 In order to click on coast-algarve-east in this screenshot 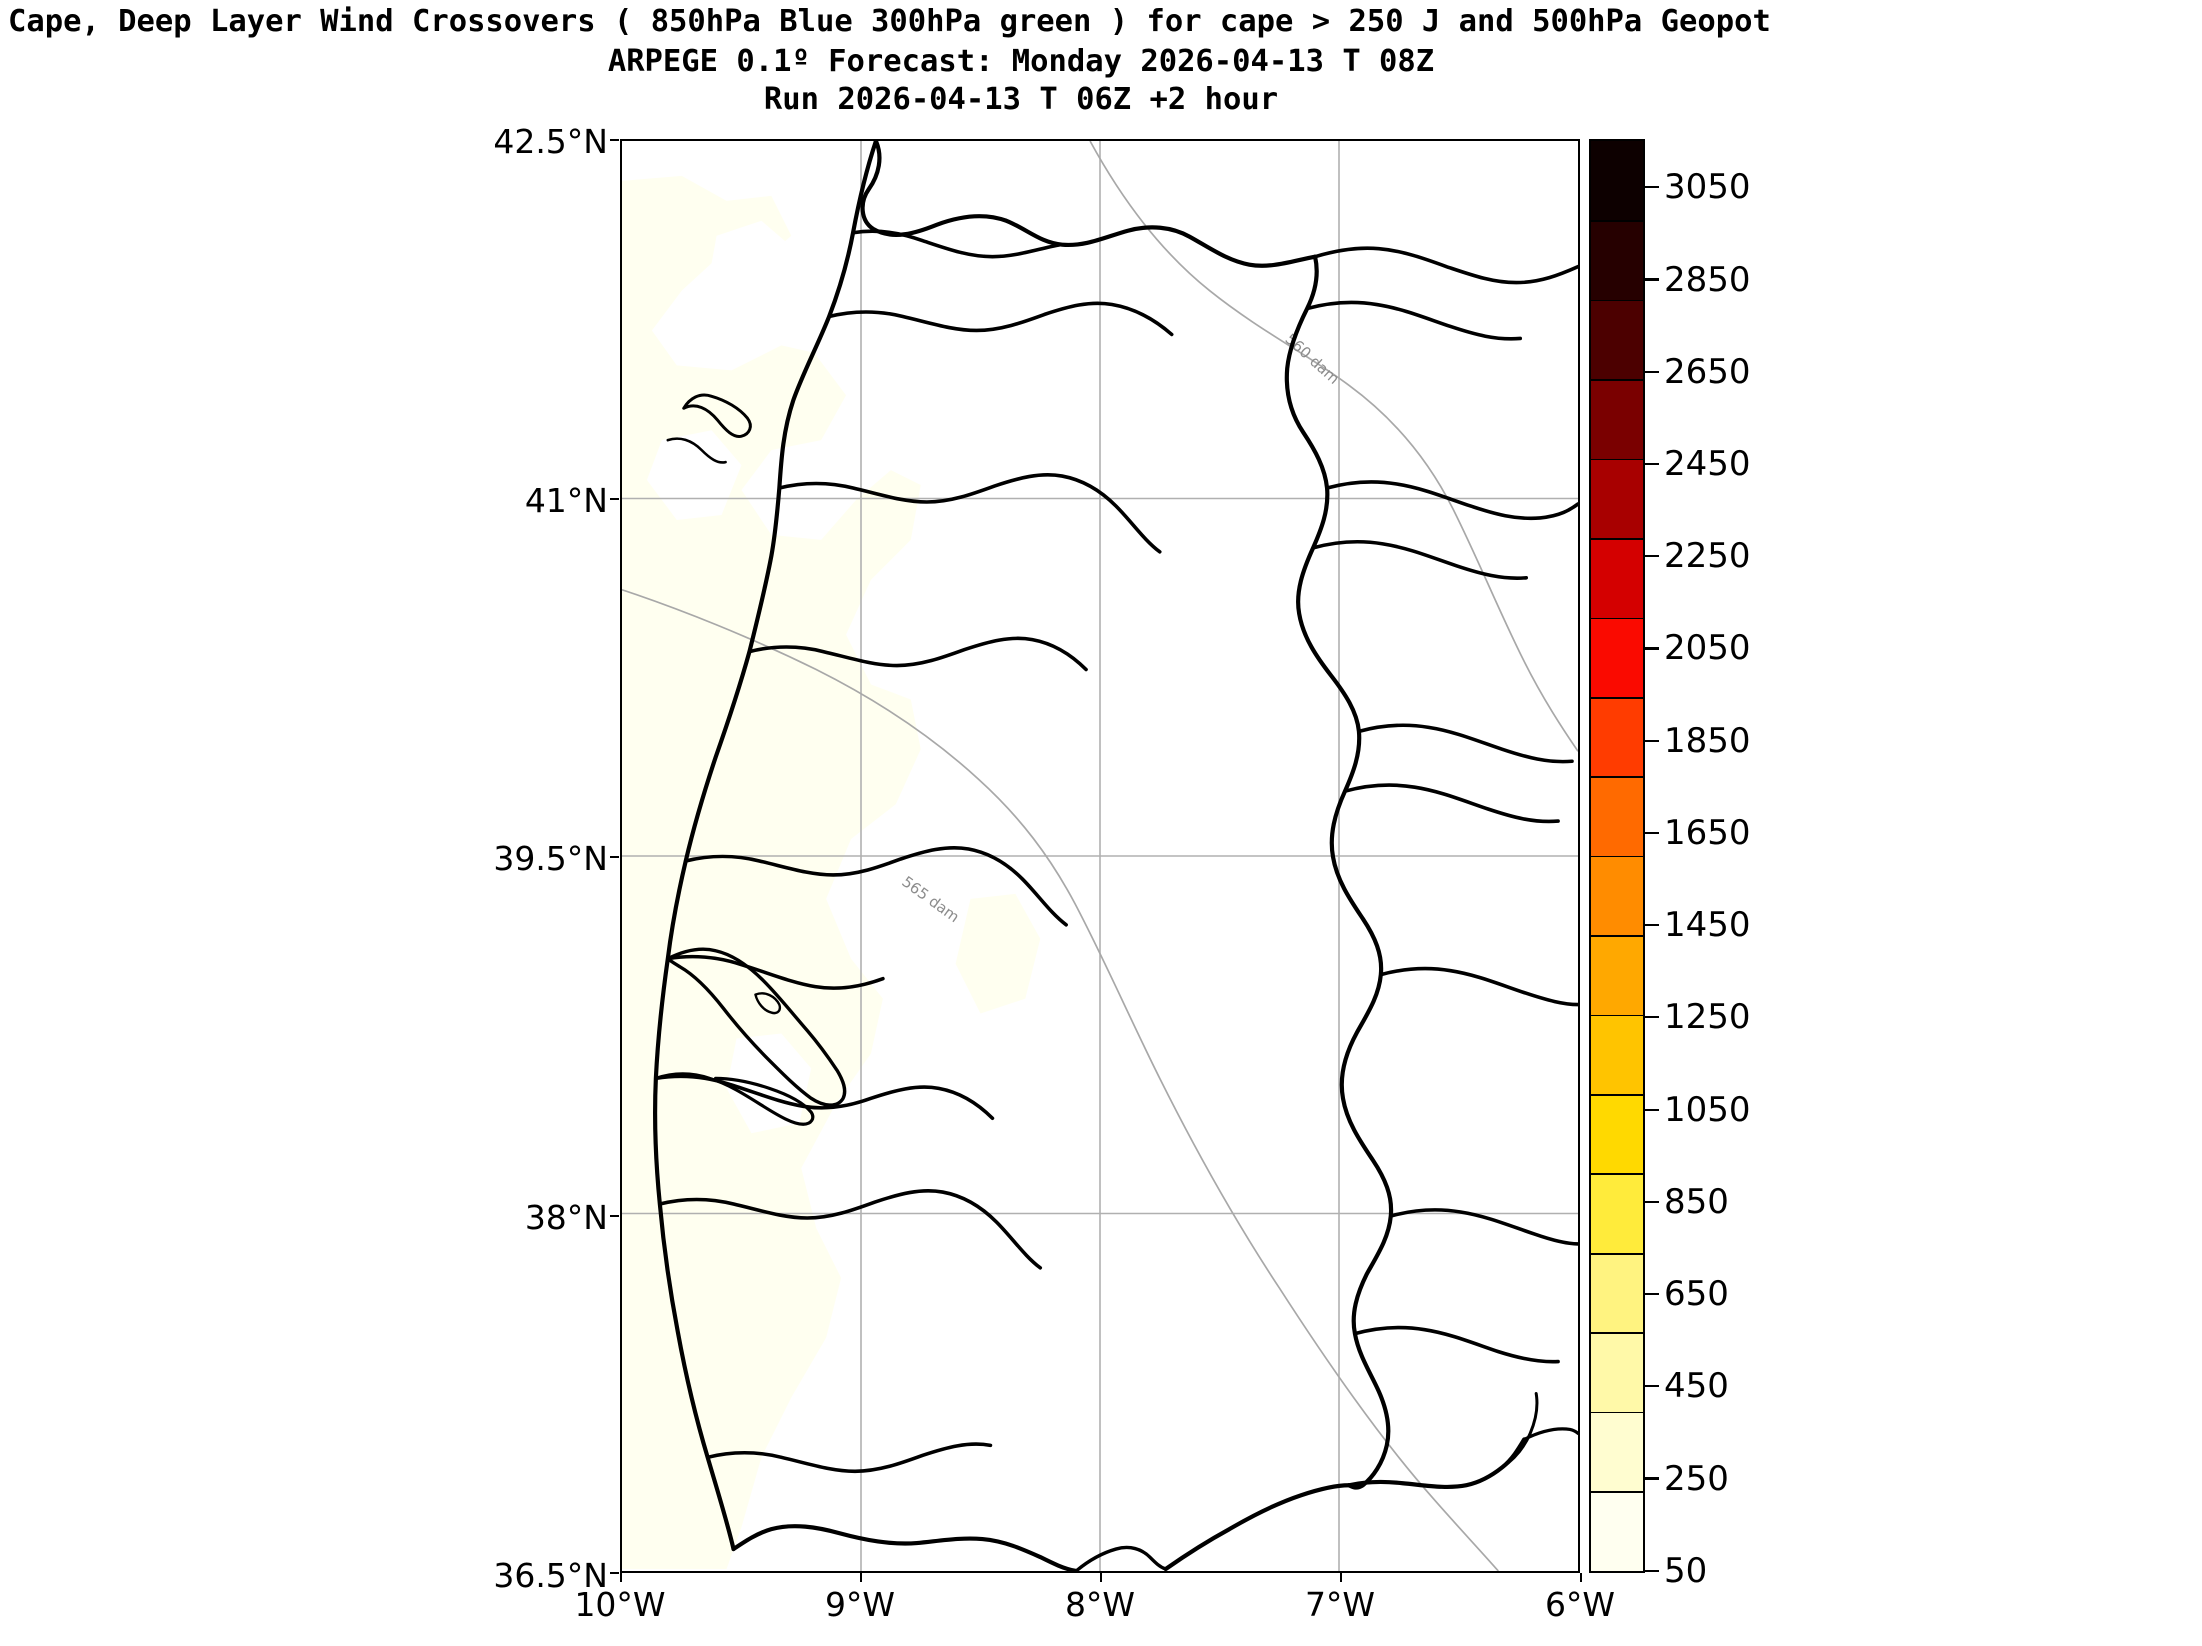, I will do `click(1257, 1527)`.